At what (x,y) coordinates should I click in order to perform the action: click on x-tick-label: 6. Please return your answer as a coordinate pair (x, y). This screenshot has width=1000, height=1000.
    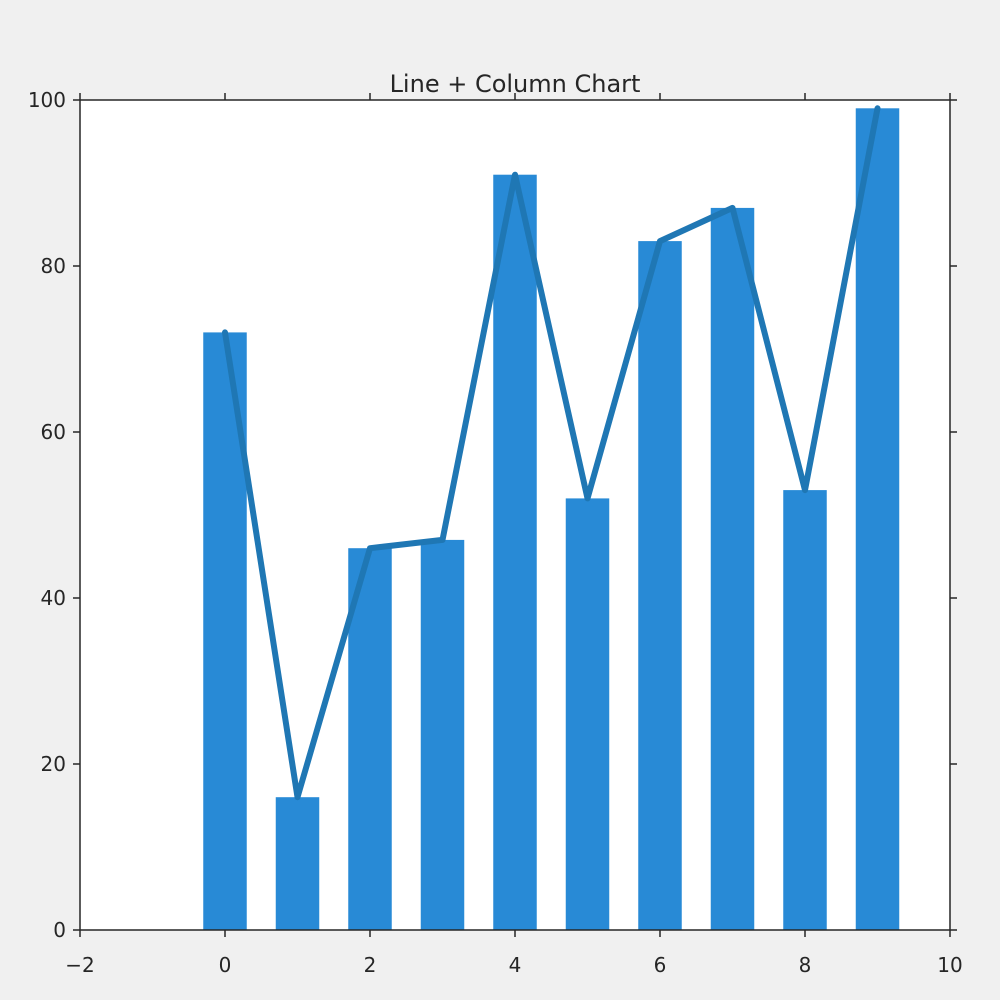
    Looking at the image, I should click on (660, 965).